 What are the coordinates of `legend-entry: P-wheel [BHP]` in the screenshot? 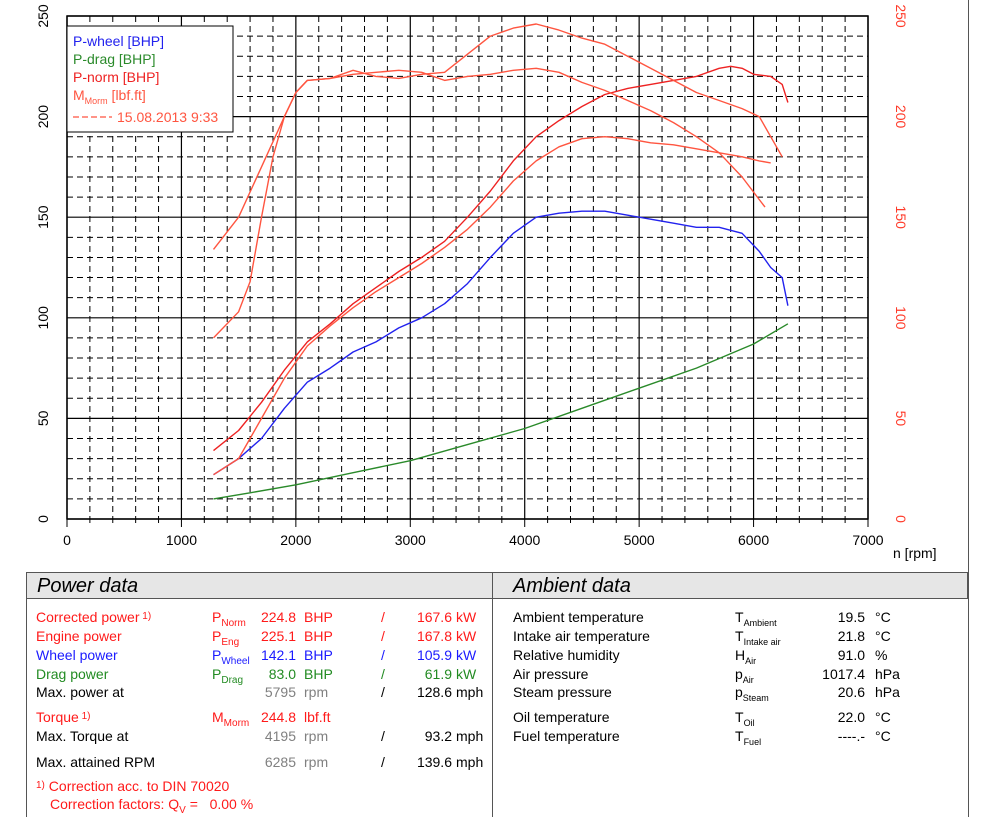 It's located at (118, 41).